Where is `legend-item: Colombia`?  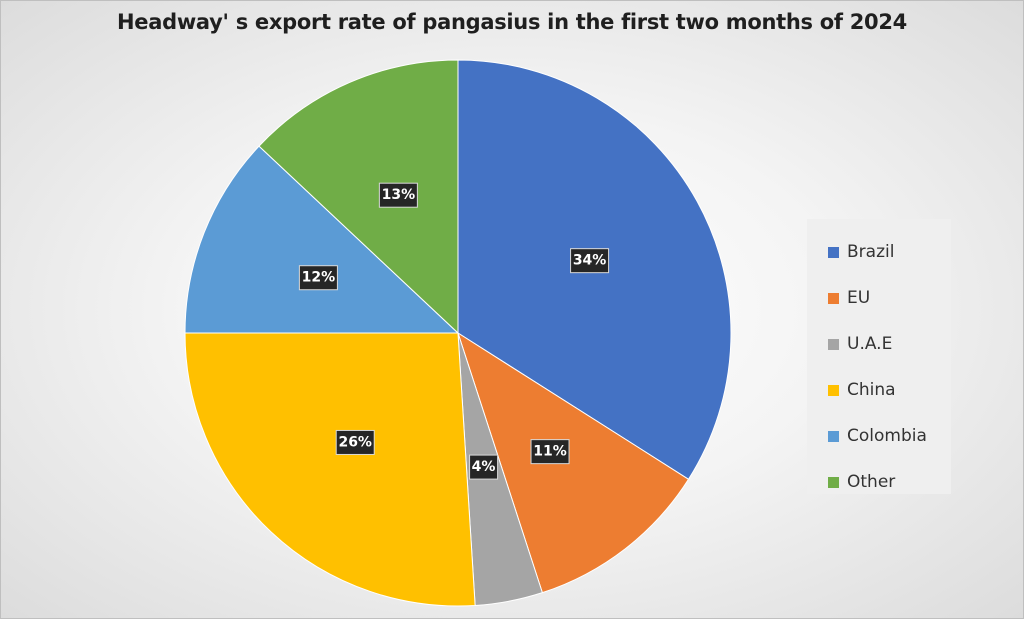 legend-item: Colombia is located at coordinates (879, 436).